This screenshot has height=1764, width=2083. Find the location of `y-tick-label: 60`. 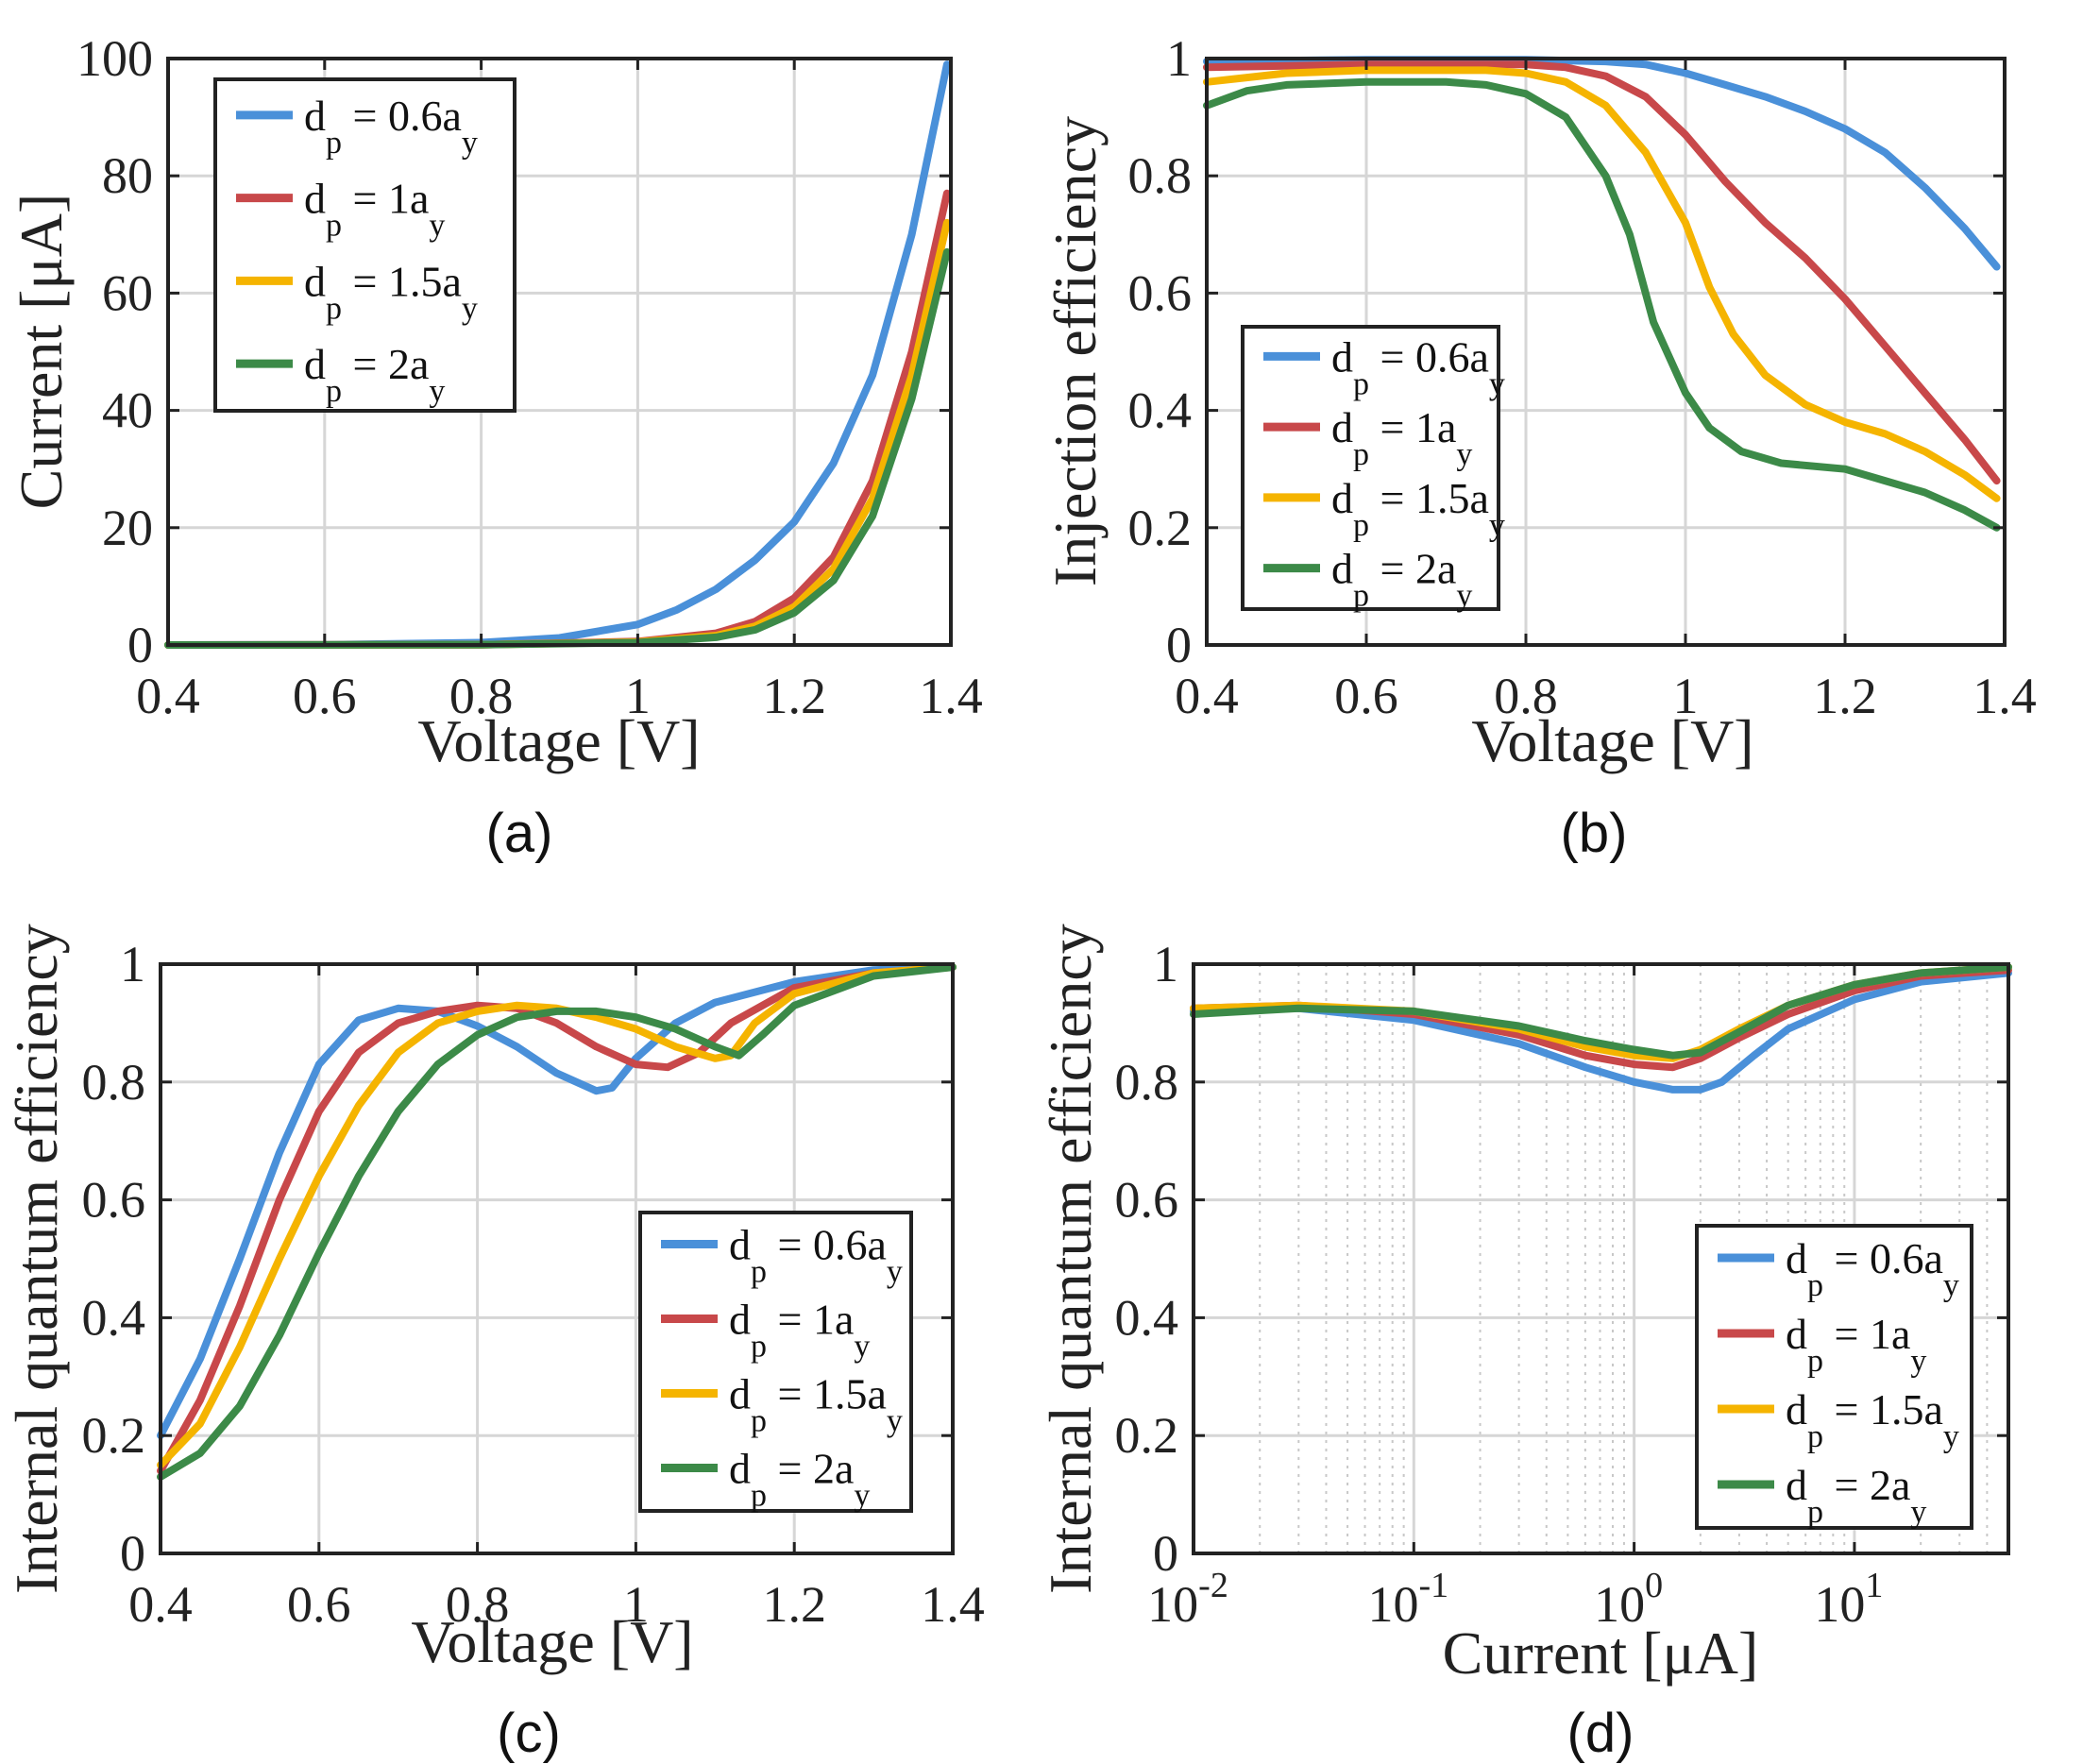

y-tick-label: 60 is located at coordinates (127, 292).